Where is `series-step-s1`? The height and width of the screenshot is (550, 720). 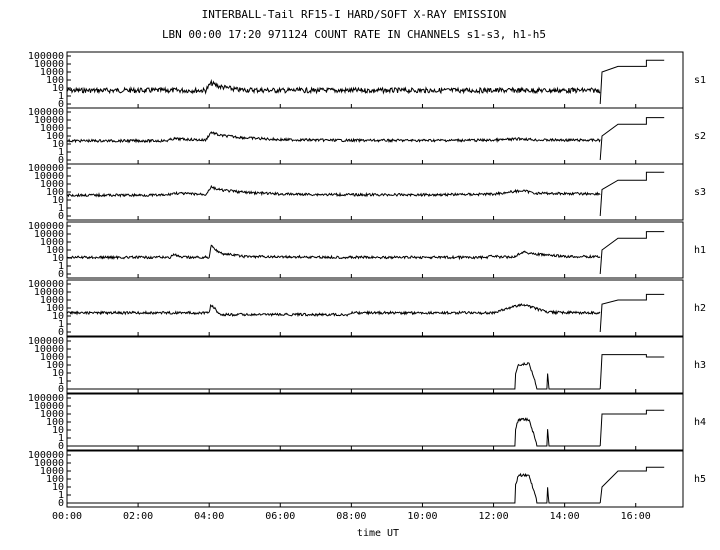
series-step-s1 is located at coordinates (632, 82).